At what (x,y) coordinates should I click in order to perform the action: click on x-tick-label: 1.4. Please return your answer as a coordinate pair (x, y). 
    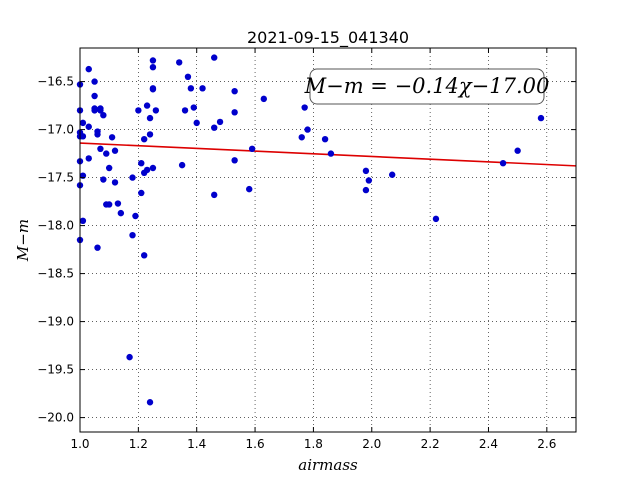
    Looking at the image, I should click on (196, 444).